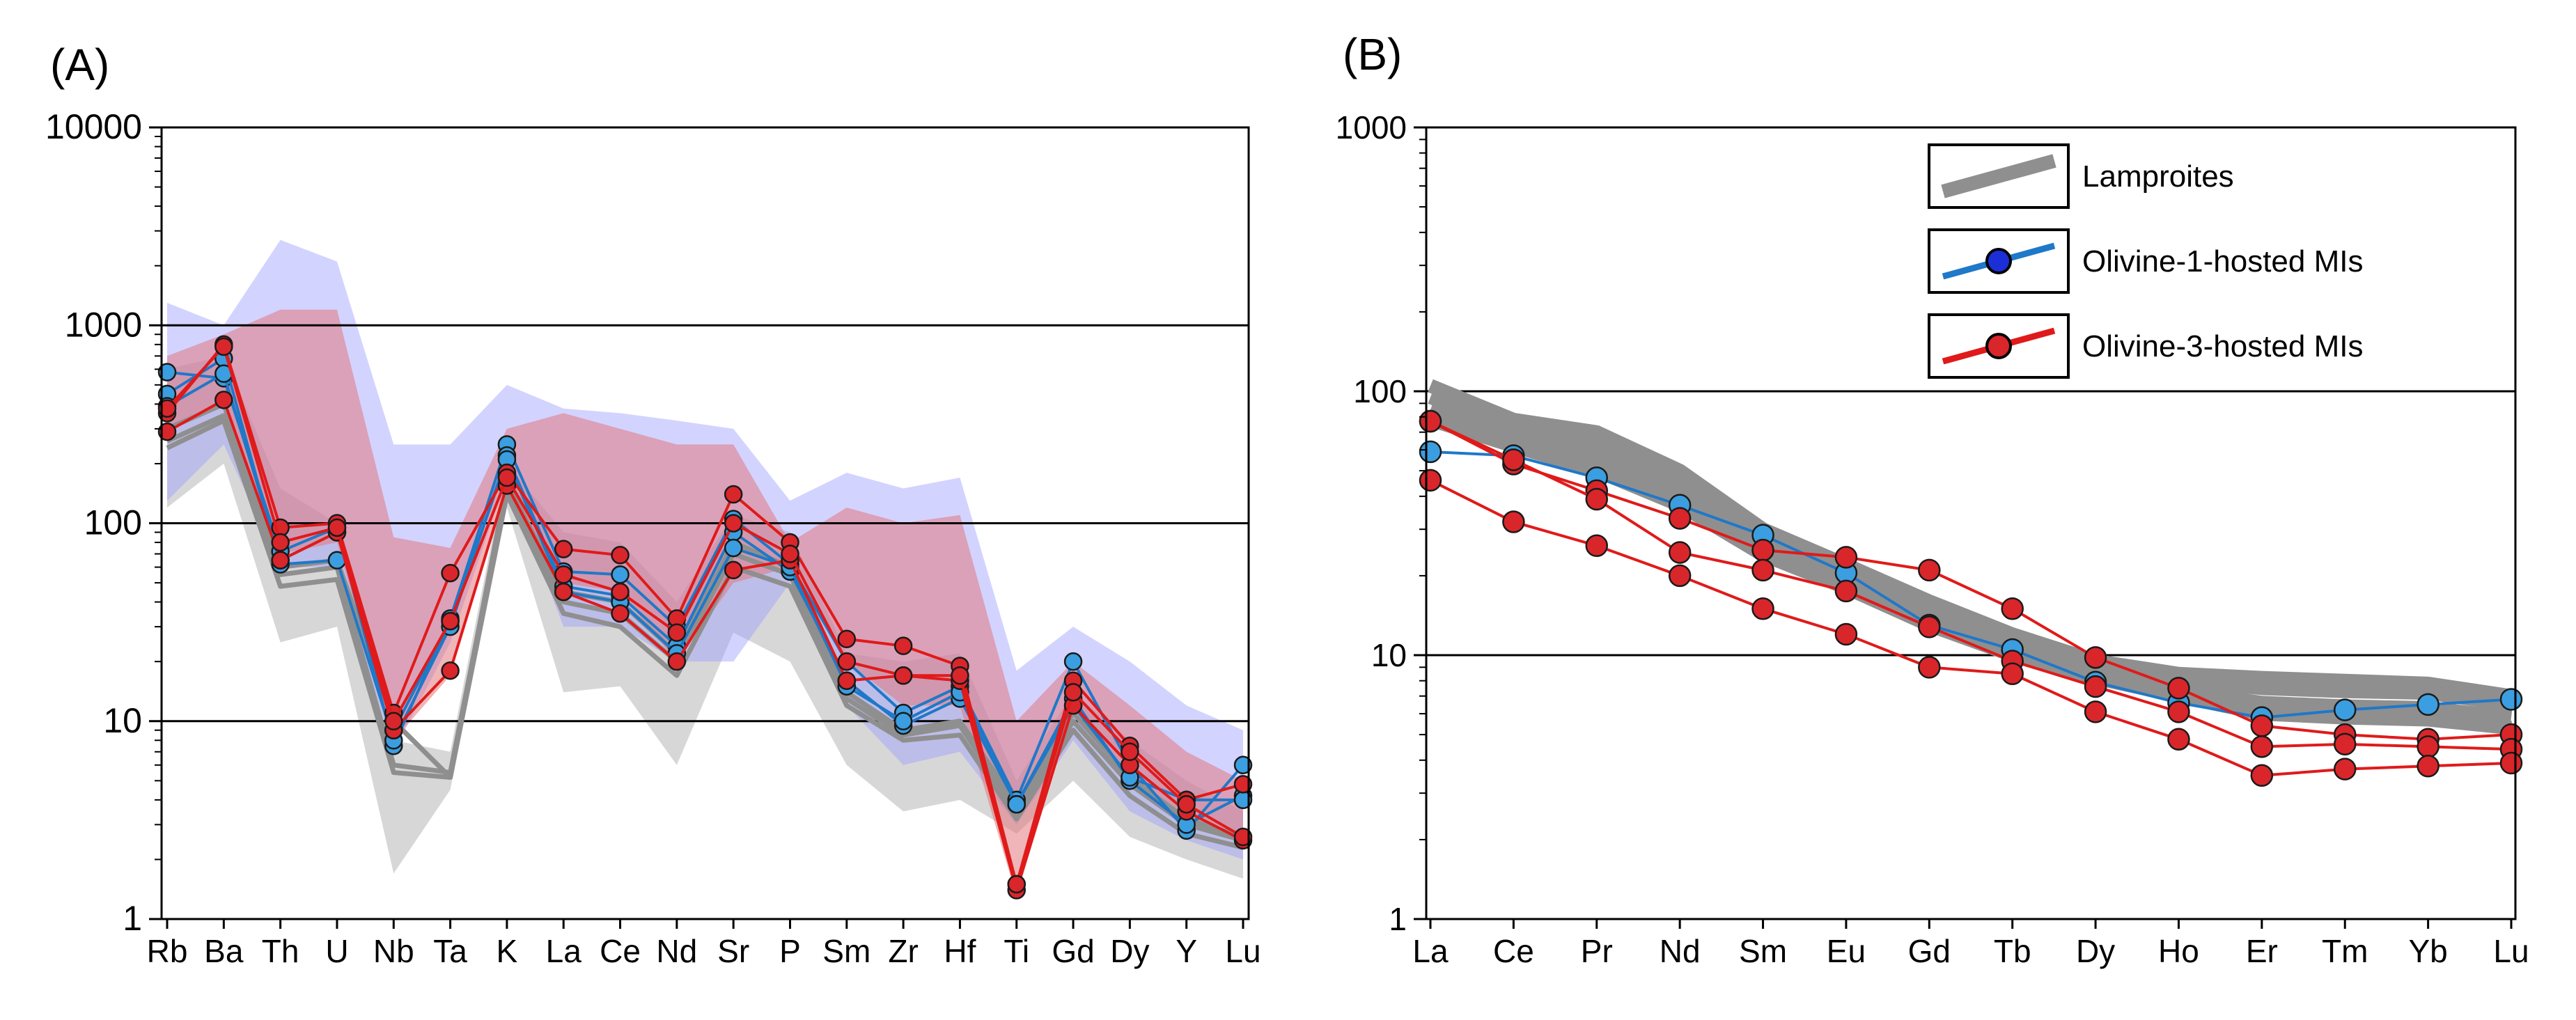 The width and height of the screenshot is (2576, 1020). What do you see at coordinates (2178, 951) in the screenshot?
I see `x-tick-label: Ho` at bounding box center [2178, 951].